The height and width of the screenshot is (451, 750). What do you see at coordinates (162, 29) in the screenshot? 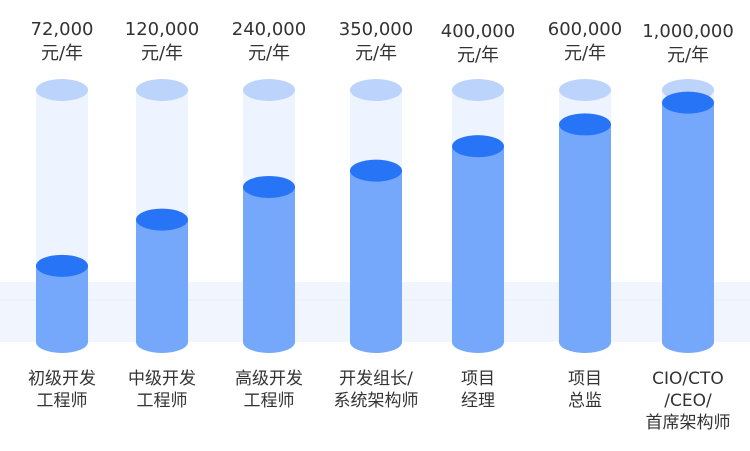
I see `value-number: 120,000` at bounding box center [162, 29].